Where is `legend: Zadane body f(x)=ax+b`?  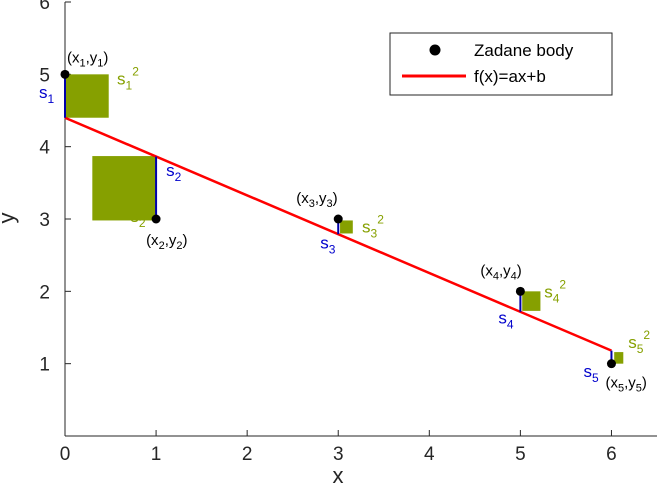 legend: Zadane body f(x)=ax+b is located at coordinates (501, 64).